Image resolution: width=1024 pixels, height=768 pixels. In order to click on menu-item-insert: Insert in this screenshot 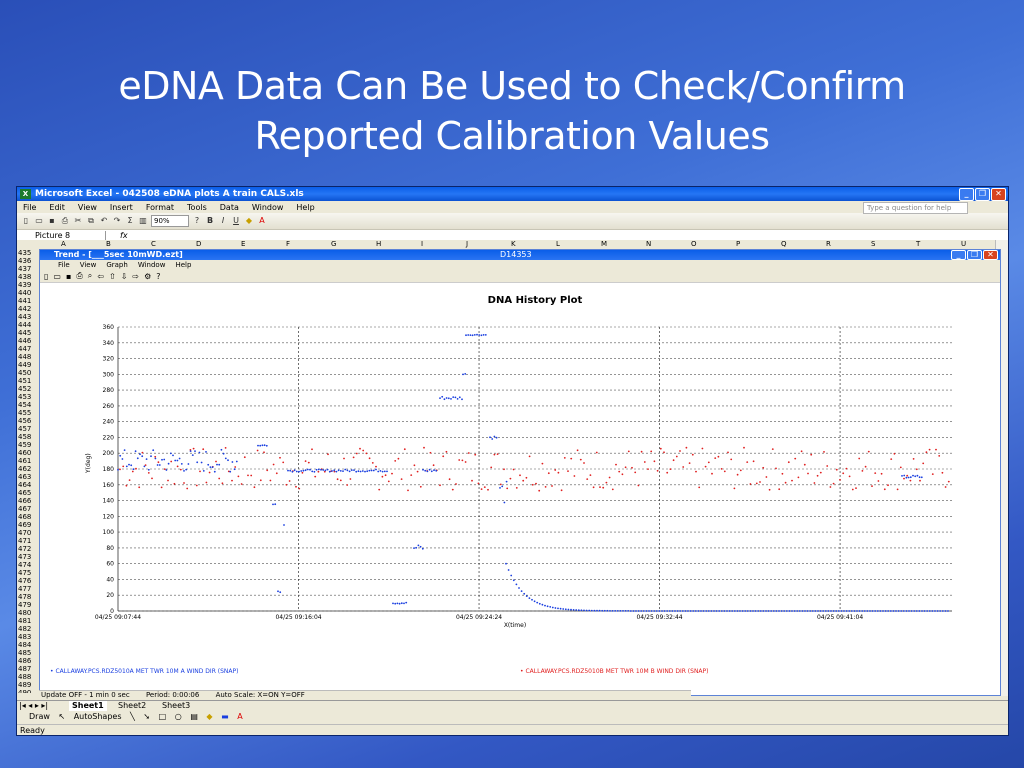, I will do `click(121, 207)`.